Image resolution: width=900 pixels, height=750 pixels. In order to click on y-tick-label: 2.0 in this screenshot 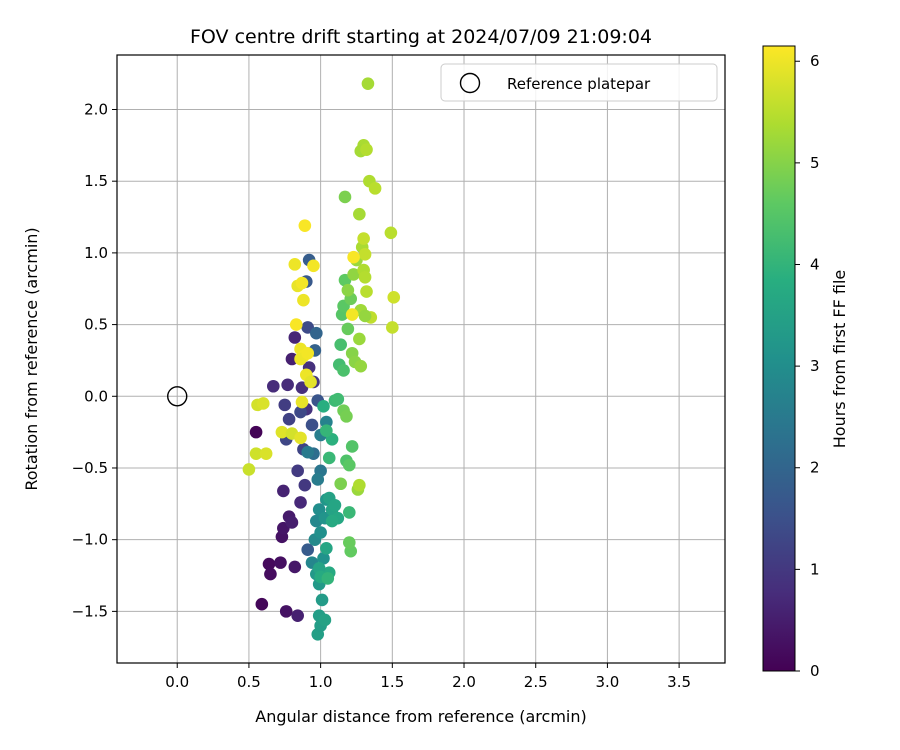, I will do `click(96, 109)`.